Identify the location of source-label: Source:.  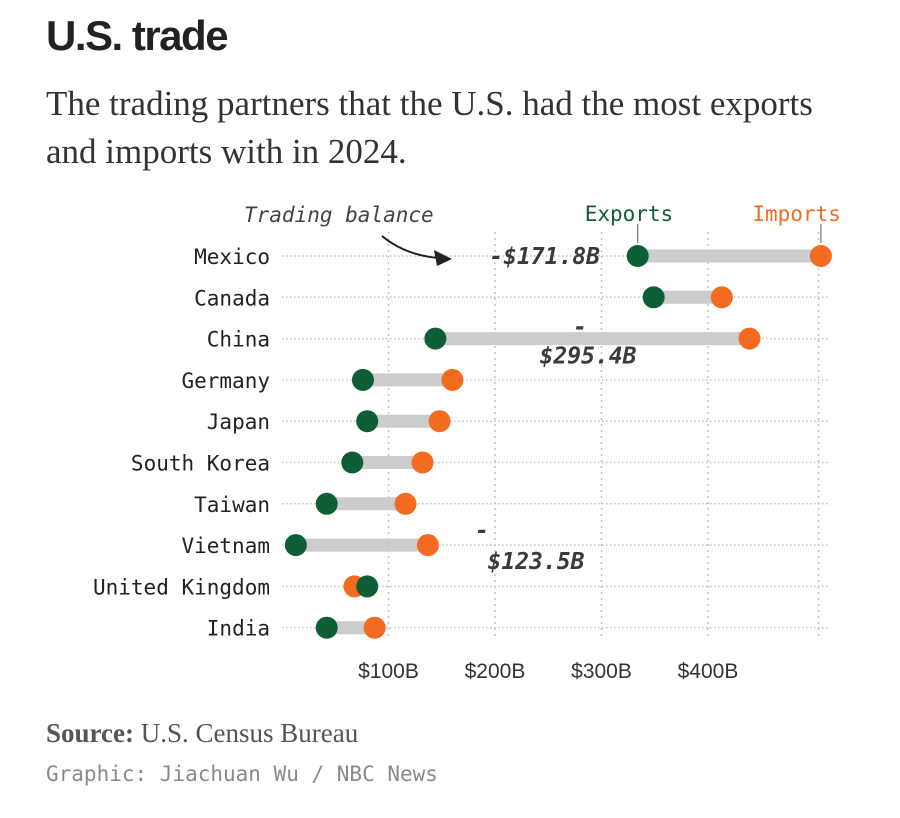
(90, 733).